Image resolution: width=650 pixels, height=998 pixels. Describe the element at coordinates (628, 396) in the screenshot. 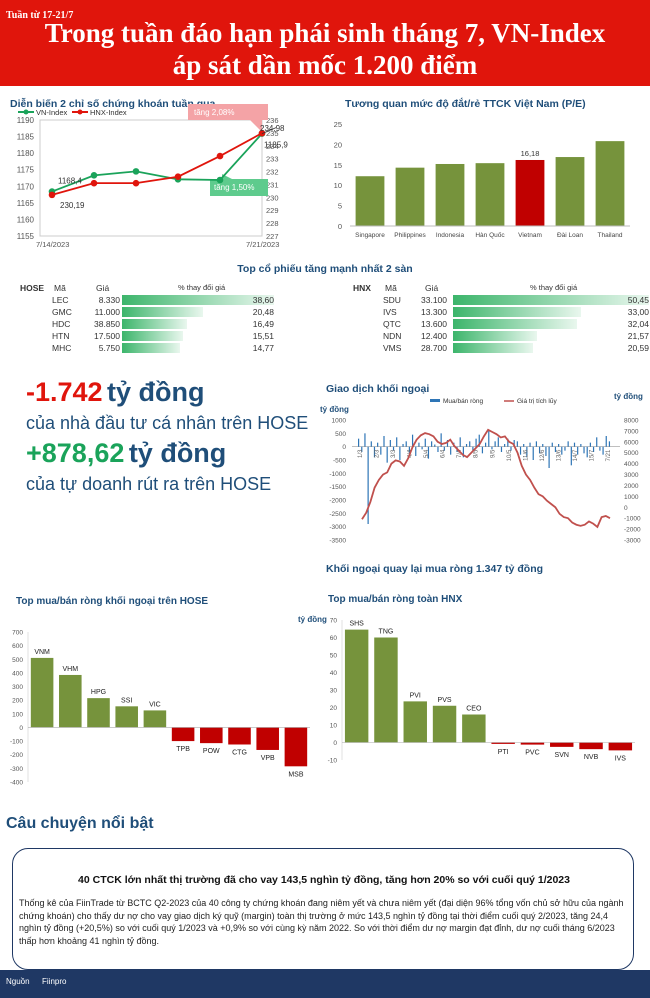

I see `foreign-unit-right: tỷ đồng` at that location.